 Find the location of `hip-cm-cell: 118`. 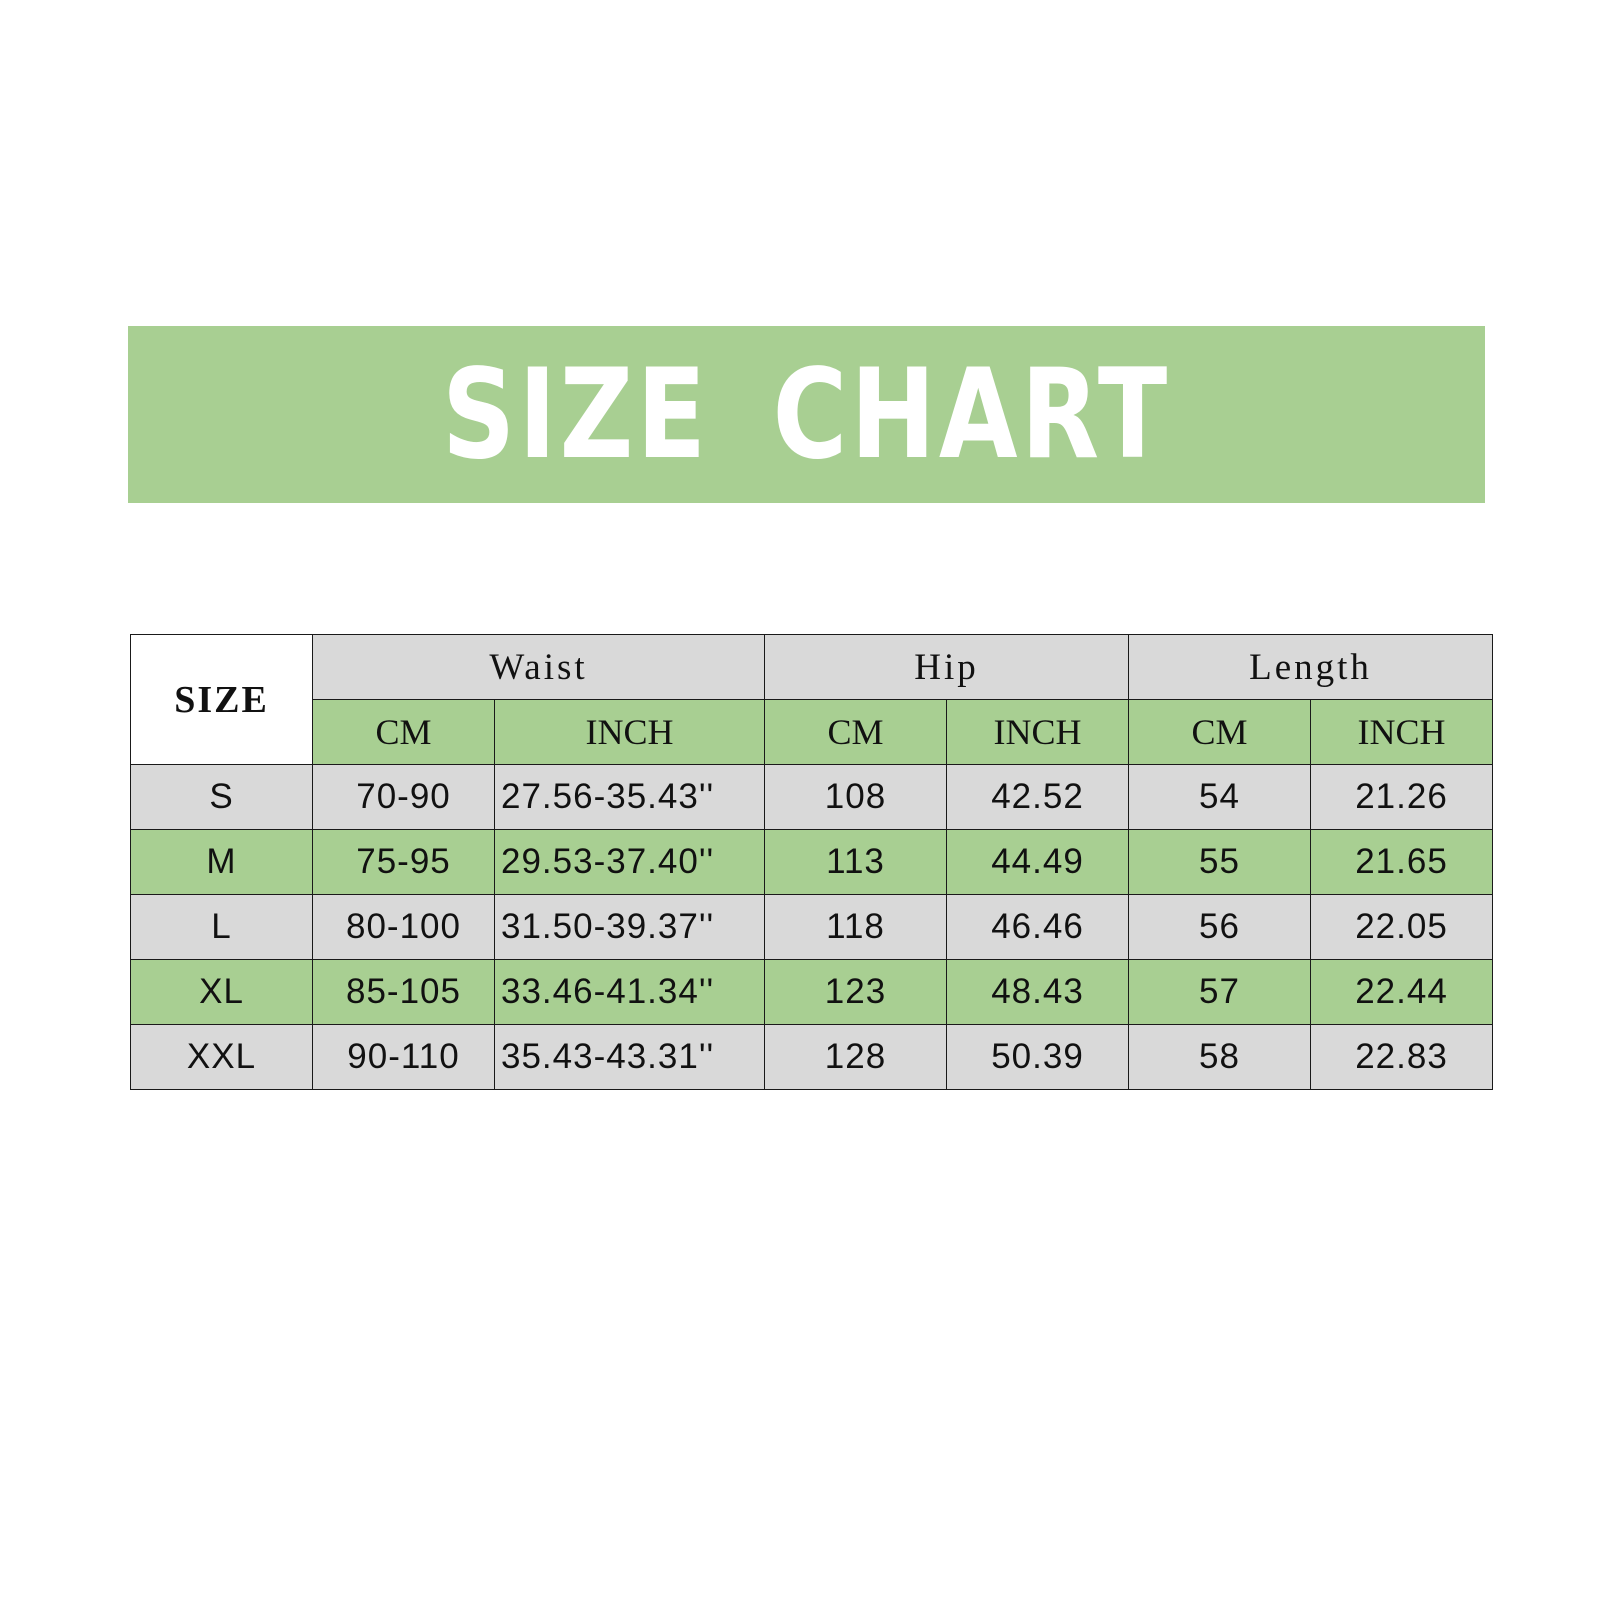

hip-cm-cell: 118 is located at coordinates (855, 927).